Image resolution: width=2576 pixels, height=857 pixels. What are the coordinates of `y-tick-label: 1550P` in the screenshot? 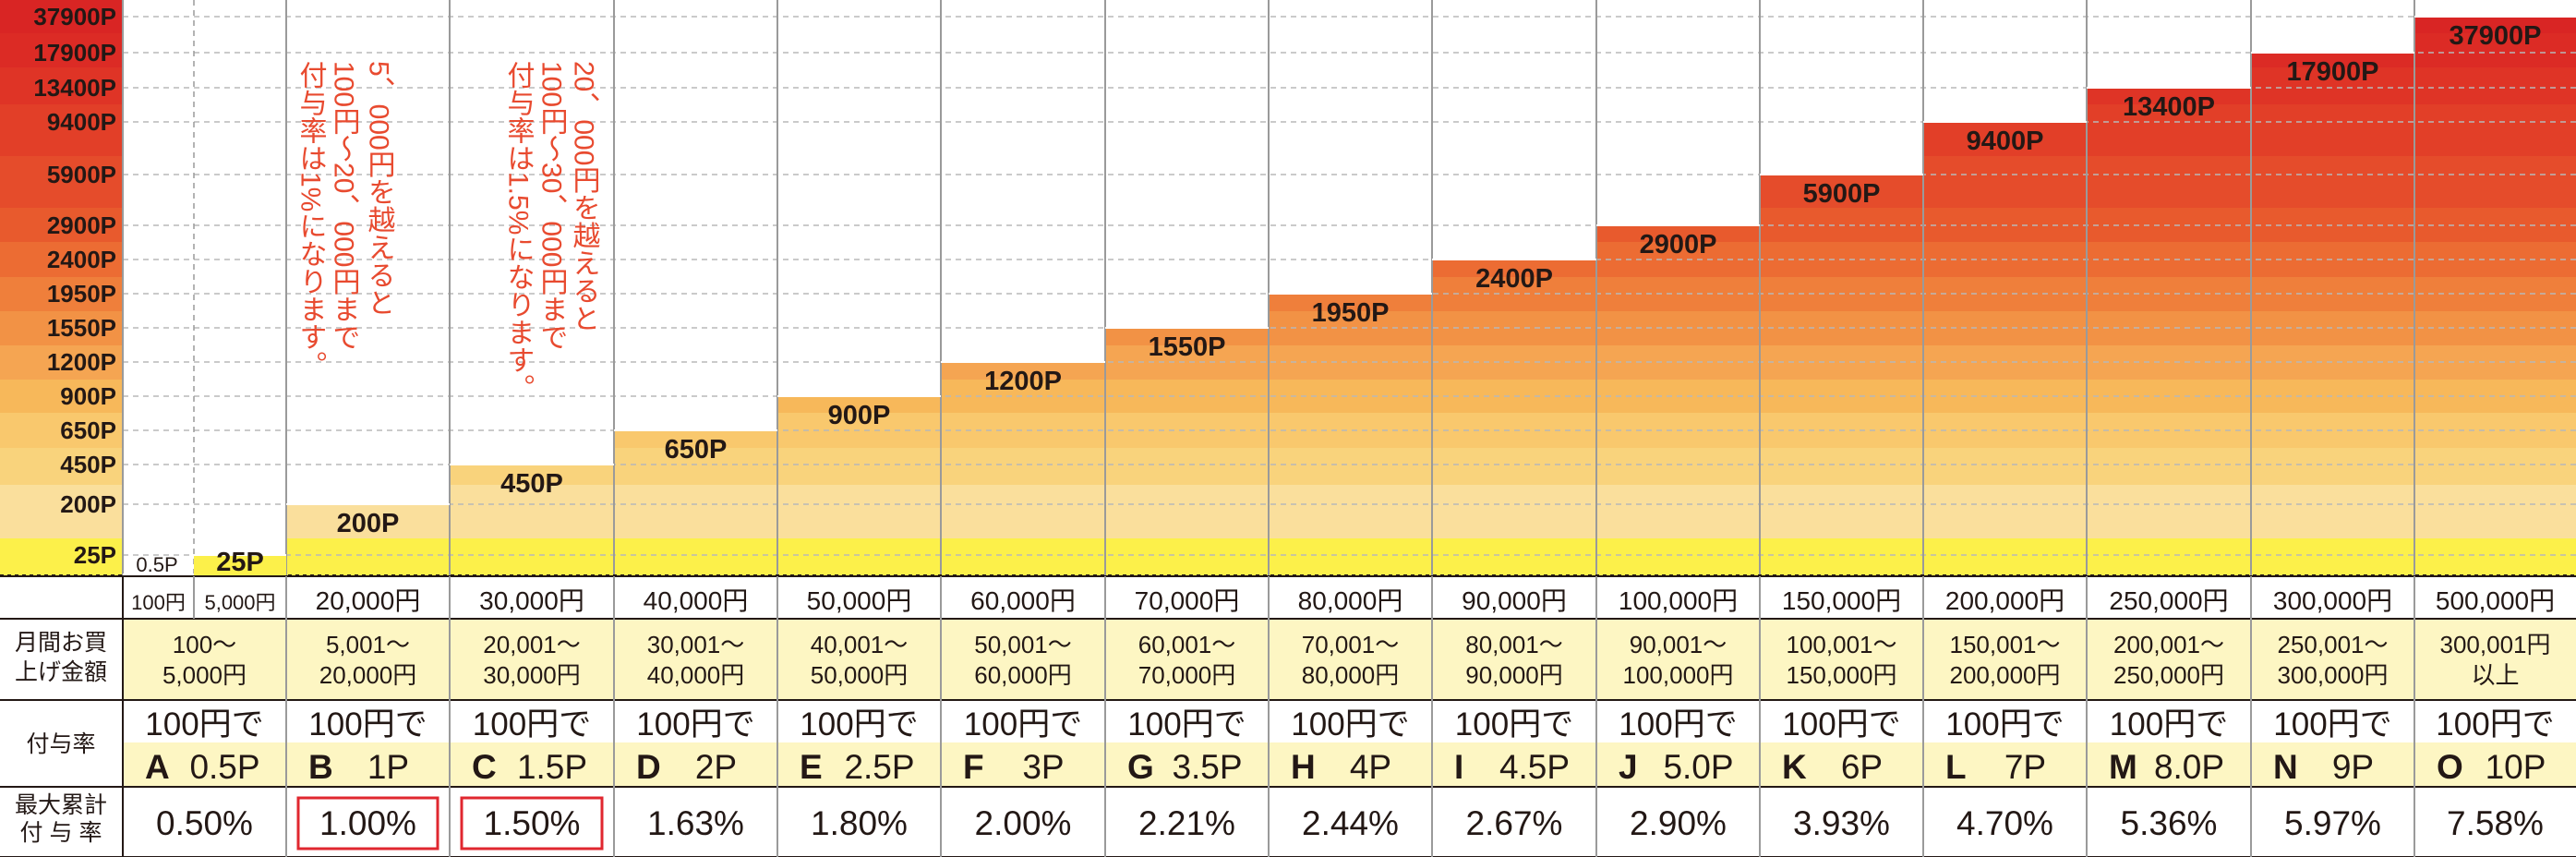 It's located at (81, 328).